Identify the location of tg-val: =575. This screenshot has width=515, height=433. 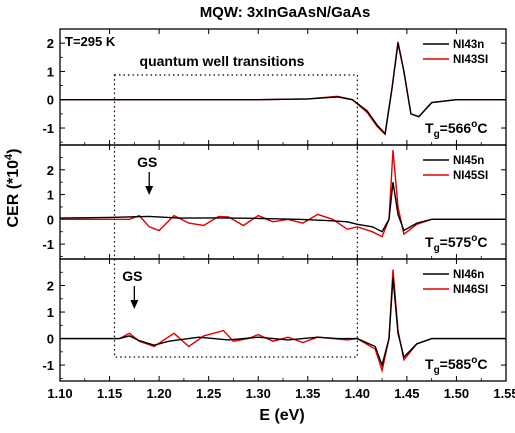
(456, 242).